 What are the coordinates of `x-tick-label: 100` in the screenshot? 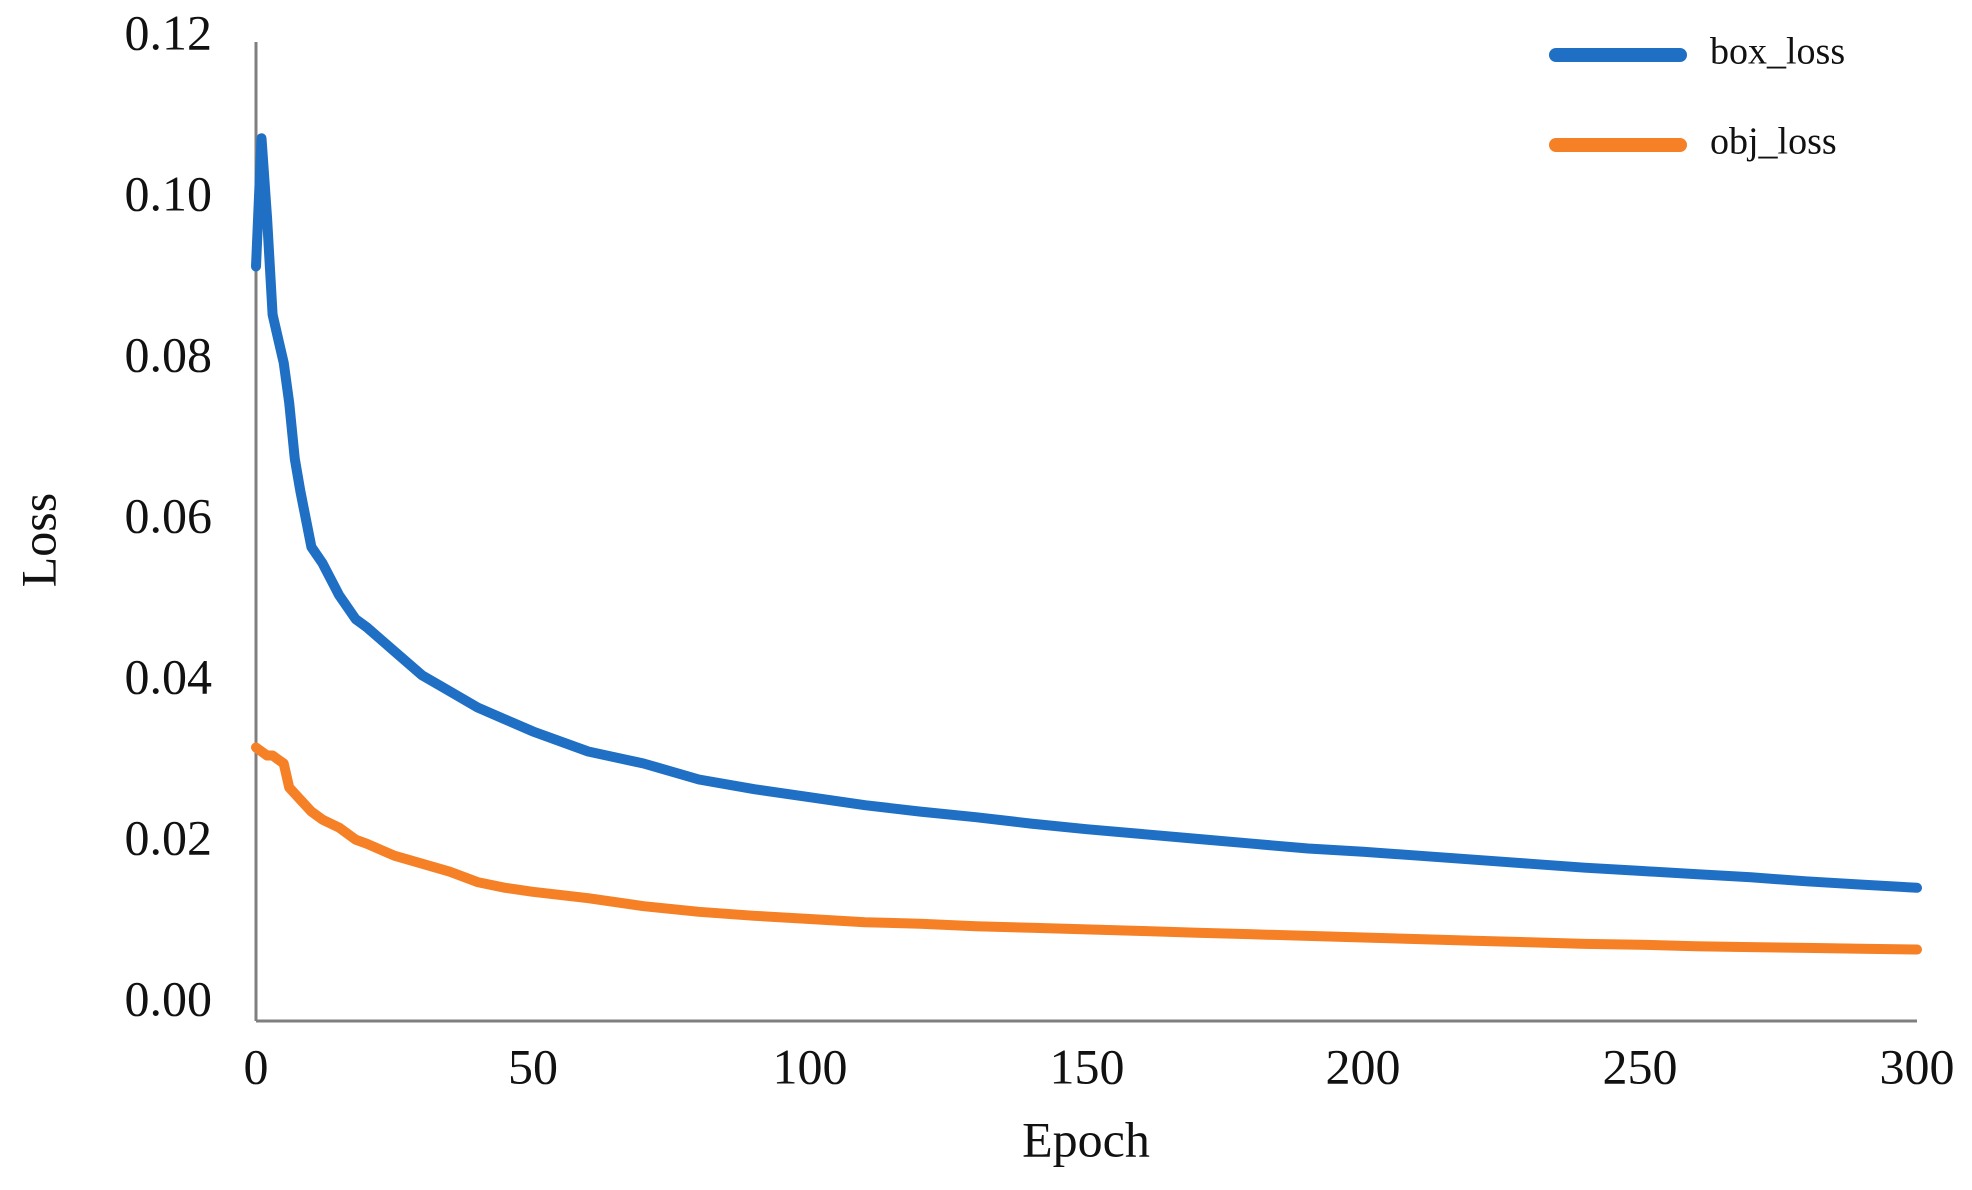 It's located at (810, 1066).